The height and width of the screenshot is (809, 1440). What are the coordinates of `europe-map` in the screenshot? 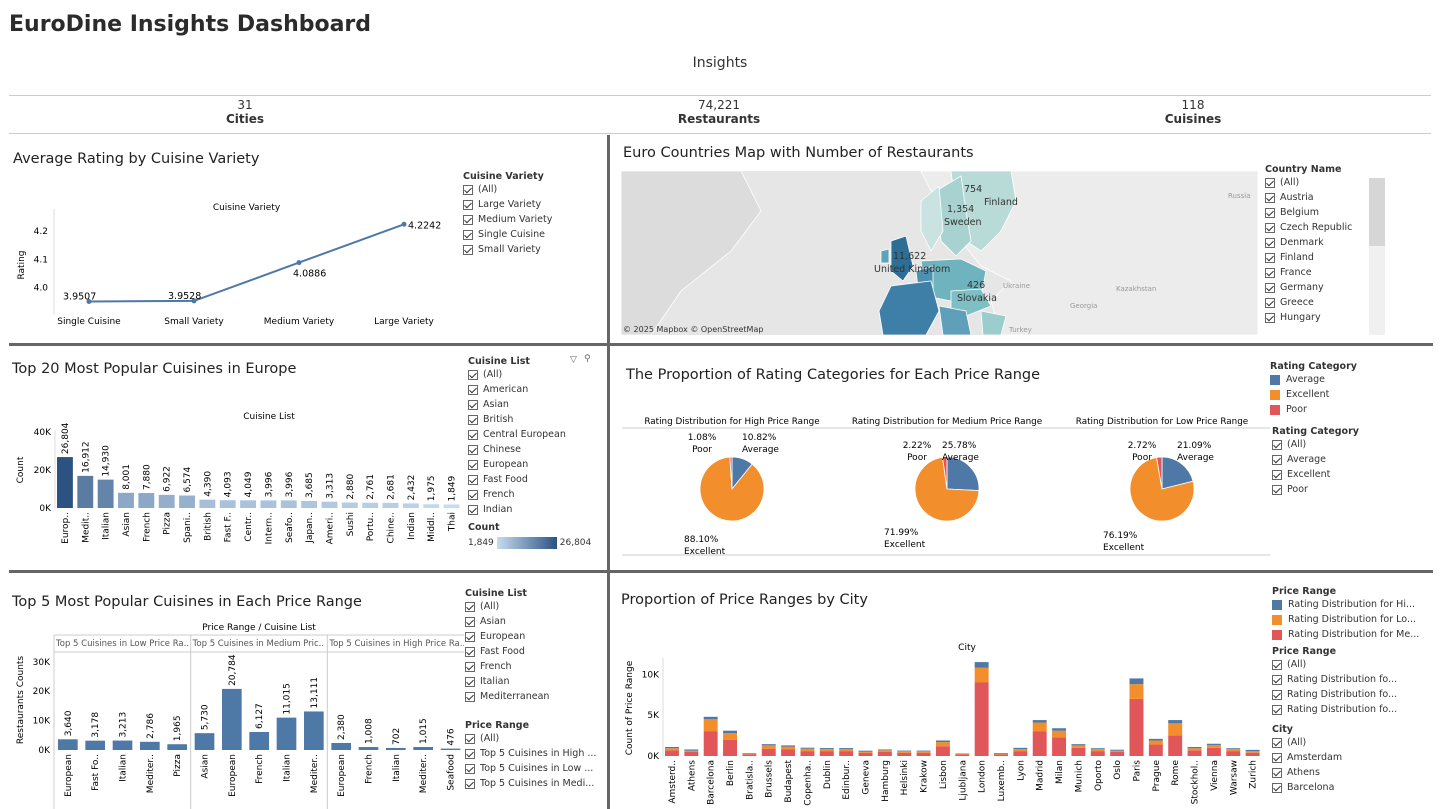 It's located at (939, 253).